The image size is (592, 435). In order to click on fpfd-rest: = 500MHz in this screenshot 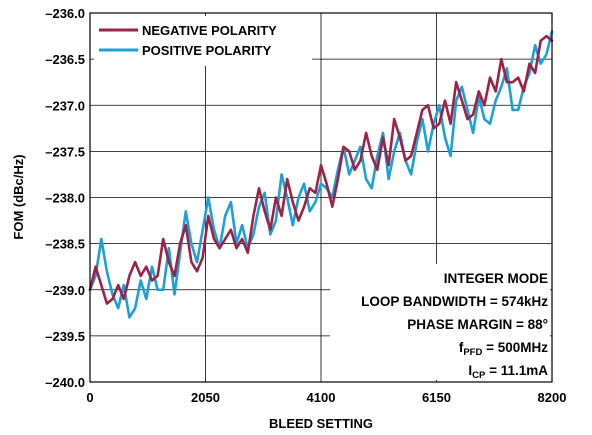, I will do `click(515, 347)`.